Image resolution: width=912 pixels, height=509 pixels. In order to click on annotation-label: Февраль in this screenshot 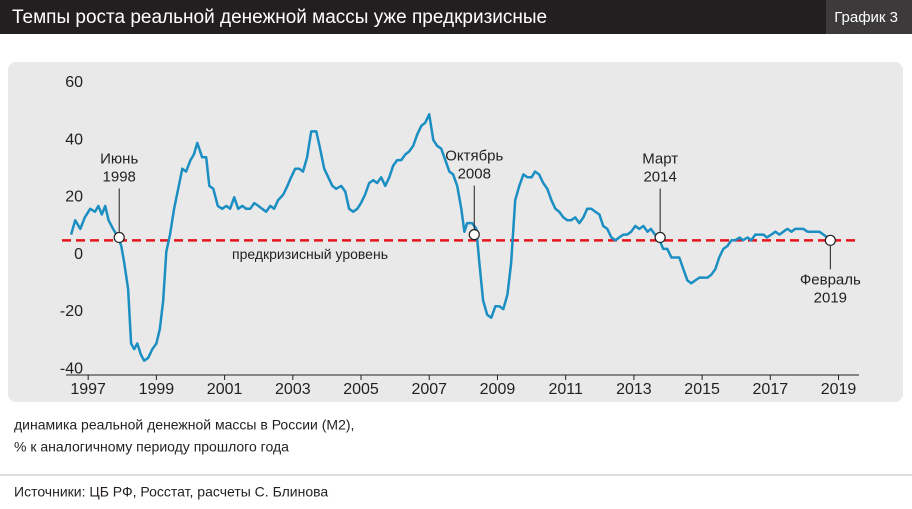, I will do `click(830, 279)`.